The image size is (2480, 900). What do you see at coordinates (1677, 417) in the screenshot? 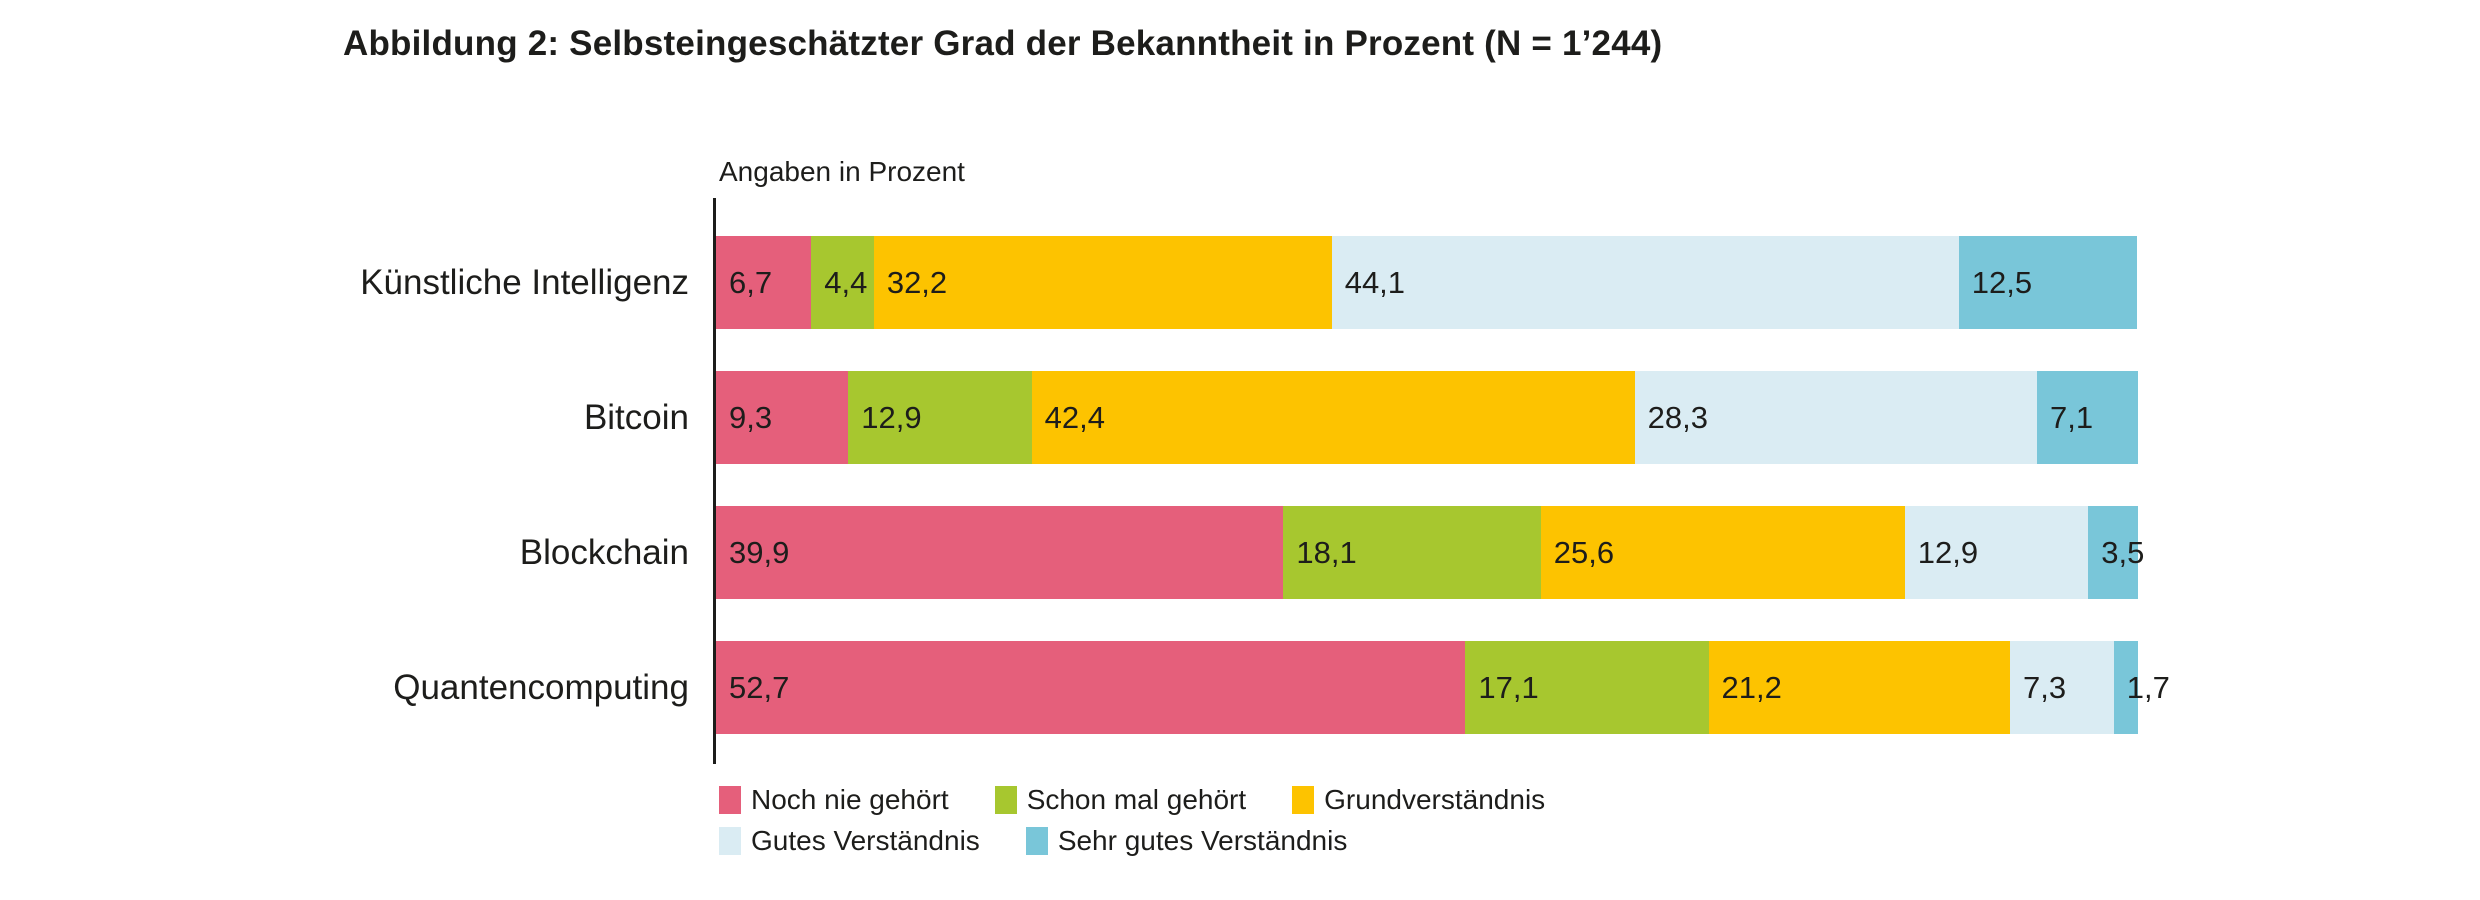
I see `segment-value-label: 28,3` at bounding box center [1677, 417].